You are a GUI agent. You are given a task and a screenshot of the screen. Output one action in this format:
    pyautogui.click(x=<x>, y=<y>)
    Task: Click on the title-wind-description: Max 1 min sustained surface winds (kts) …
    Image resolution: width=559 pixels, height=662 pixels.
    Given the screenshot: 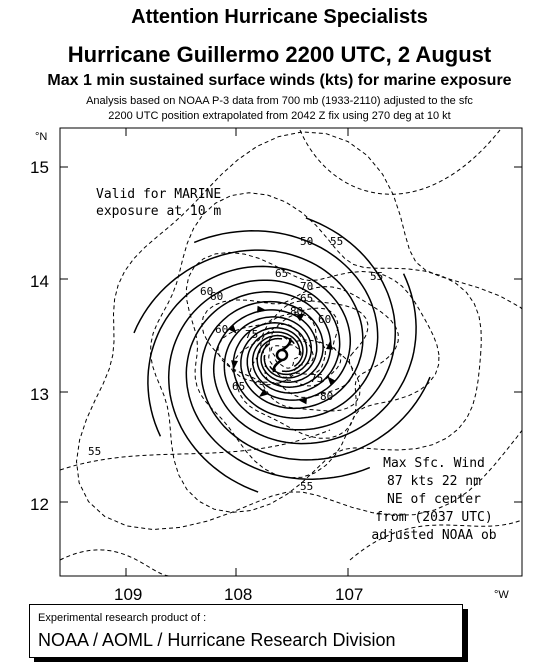 What is the action you would take?
    pyautogui.click(x=279, y=80)
    